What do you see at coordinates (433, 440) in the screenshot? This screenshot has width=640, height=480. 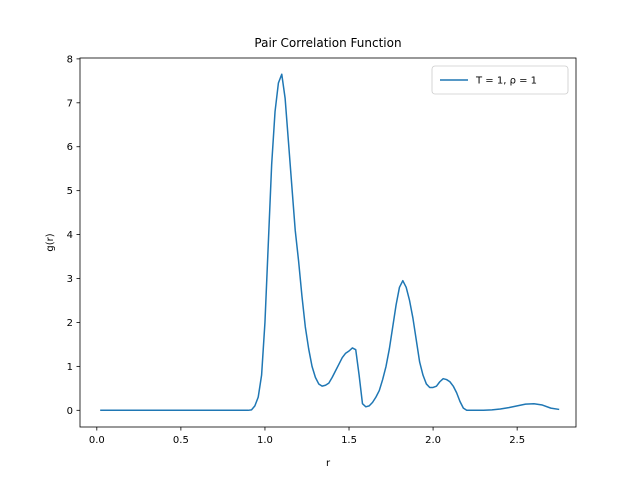 I see `x-tick-label: 2.0` at bounding box center [433, 440].